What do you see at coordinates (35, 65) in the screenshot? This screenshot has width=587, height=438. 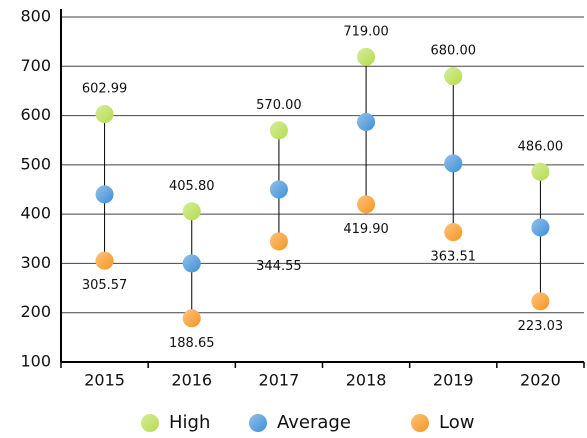 I see `y-tick-label: 700` at bounding box center [35, 65].